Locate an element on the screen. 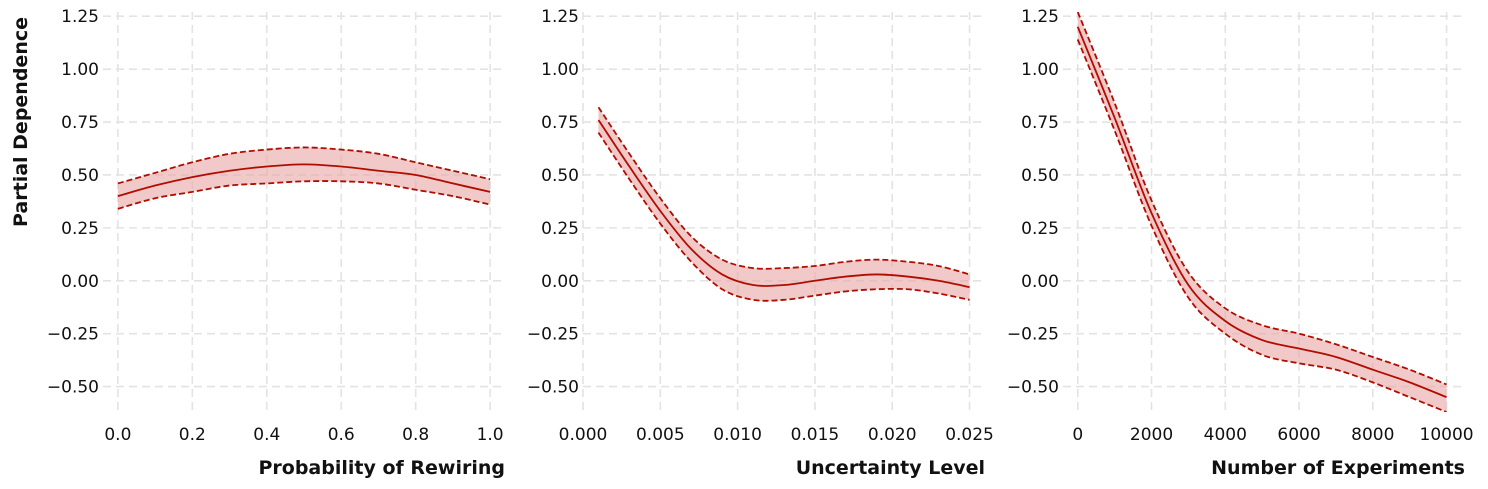 The image size is (1488, 489). x-axis-title: Uncertainty Level is located at coordinates (890, 468).